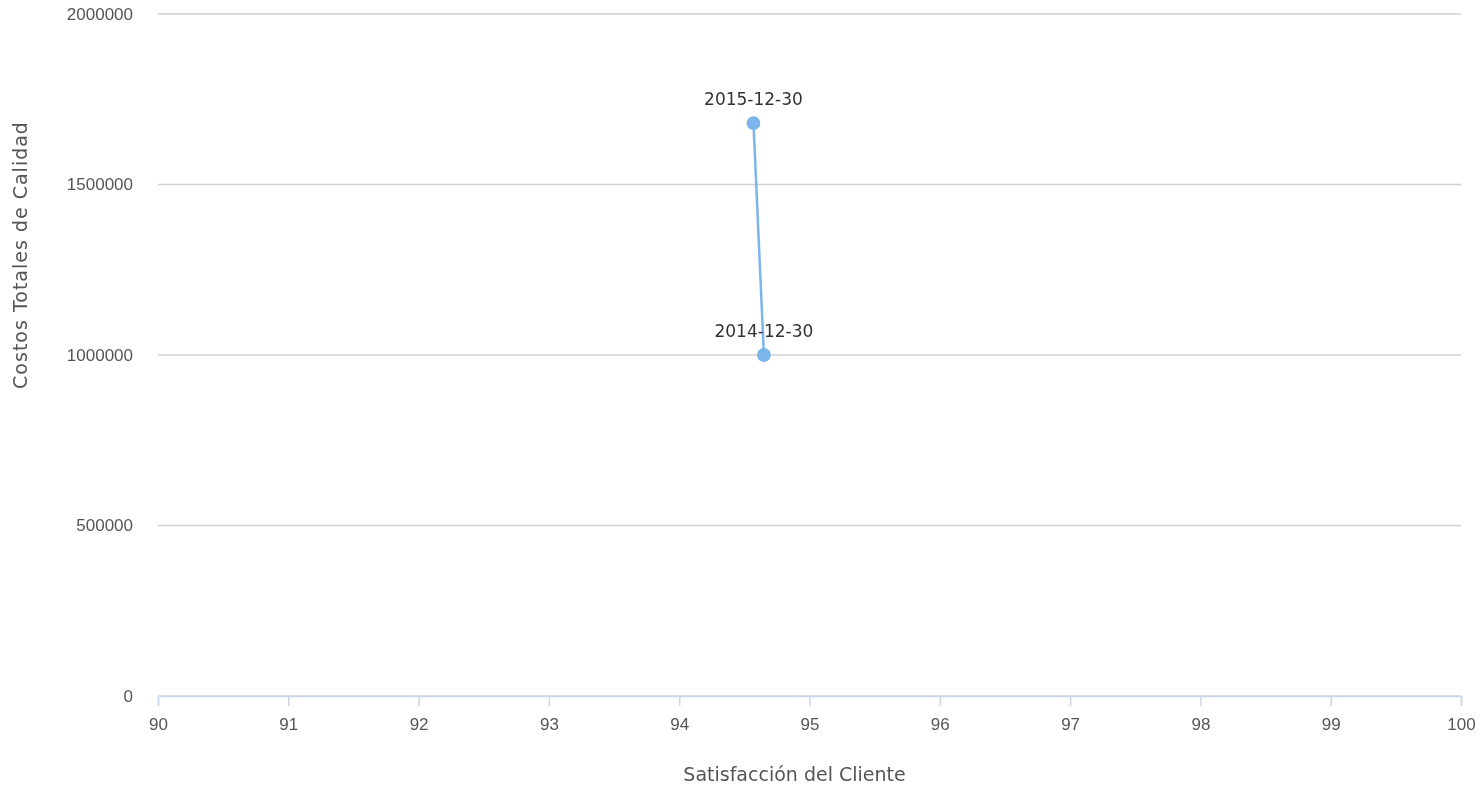  I want to click on y-tick-label: 0, so click(128, 696).